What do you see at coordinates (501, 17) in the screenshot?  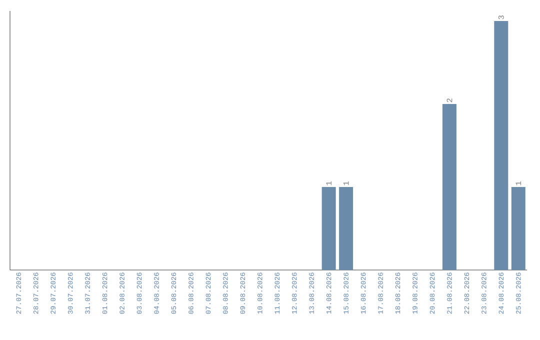 I see `data-label: 3` at bounding box center [501, 17].